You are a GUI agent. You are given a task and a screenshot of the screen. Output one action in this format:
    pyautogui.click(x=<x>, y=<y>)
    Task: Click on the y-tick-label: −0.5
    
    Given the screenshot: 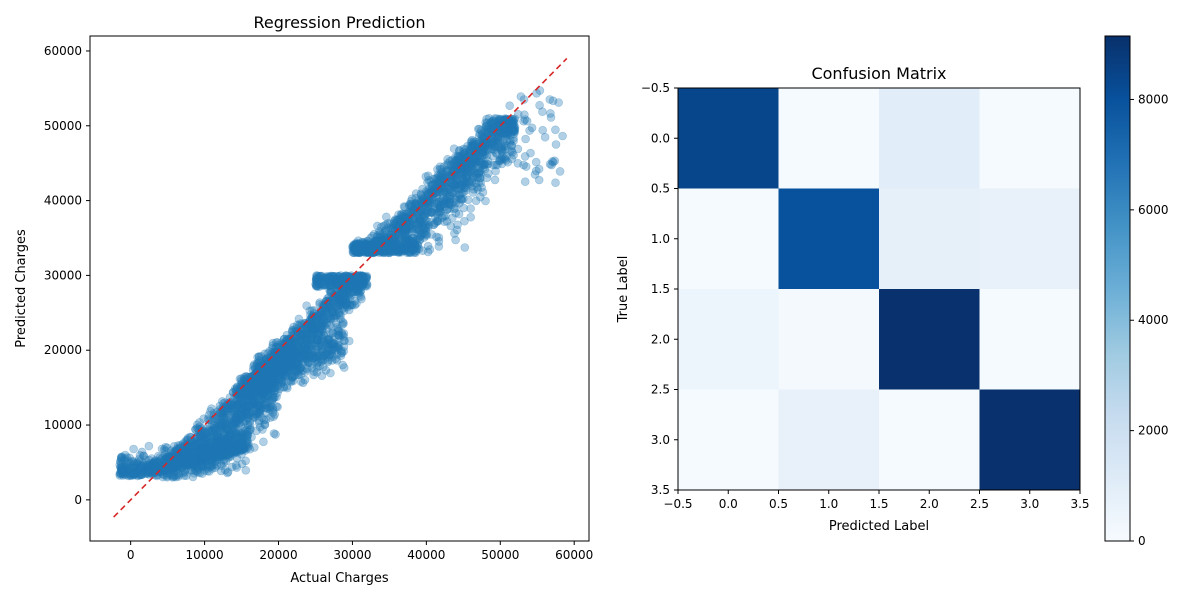 What is the action you would take?
    pyautogui.click(x=655, y=88)
    